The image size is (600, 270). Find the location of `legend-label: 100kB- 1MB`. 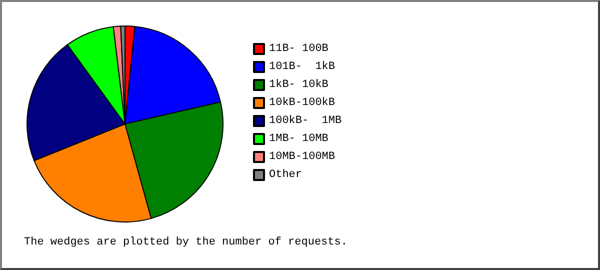

legend-label: 100kB- 1MB is located at coordinates (305, 121).